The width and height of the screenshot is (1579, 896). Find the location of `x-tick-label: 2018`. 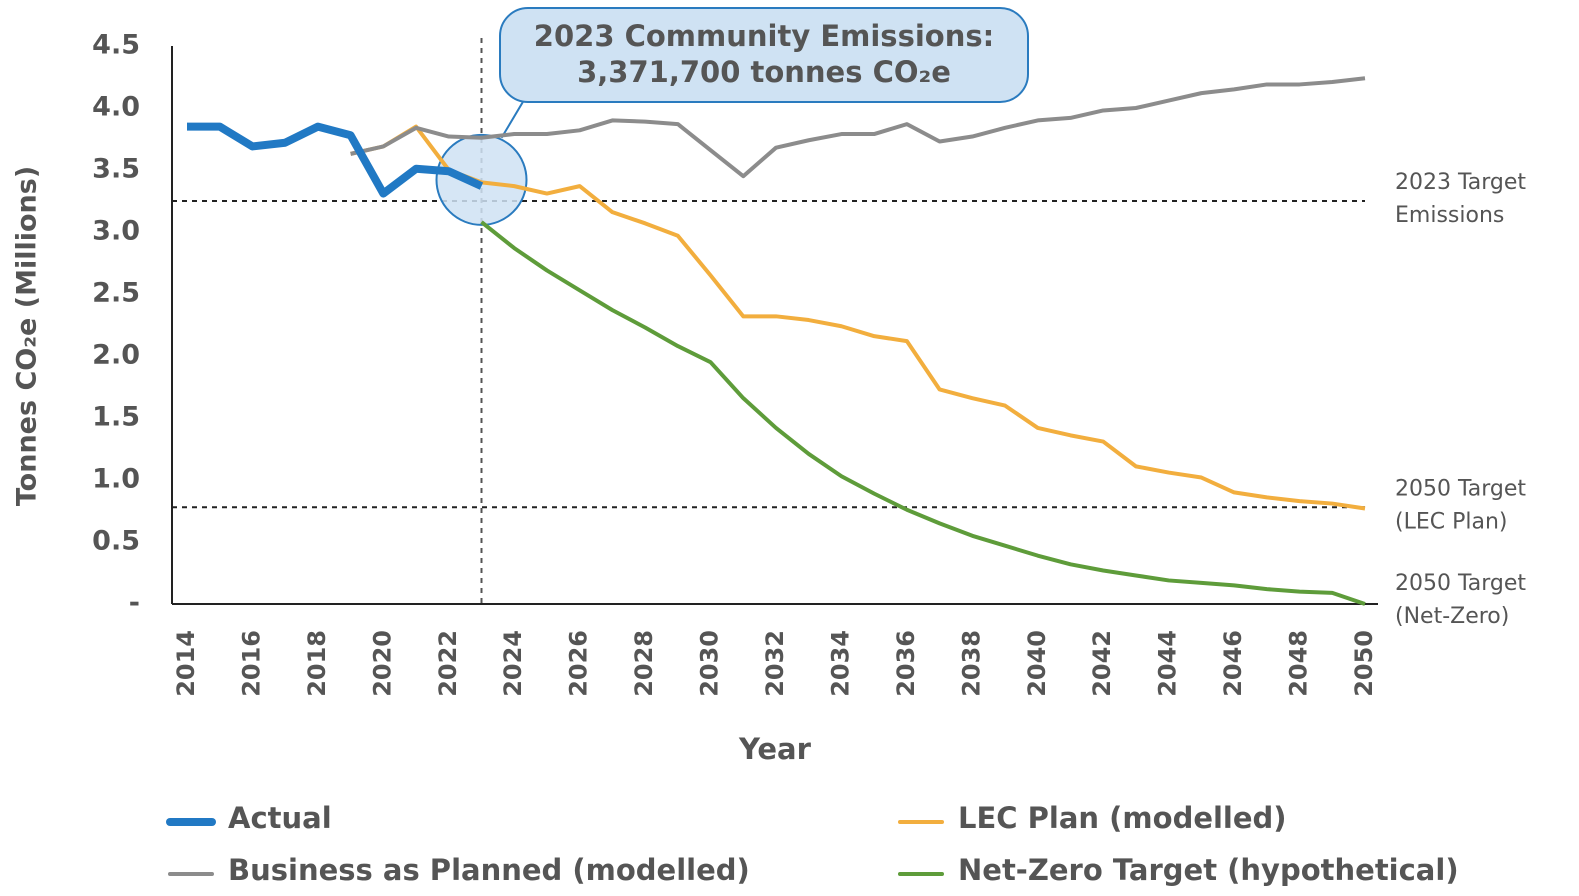

x-tick-label: 2018 is located at coordinates (317, 663).